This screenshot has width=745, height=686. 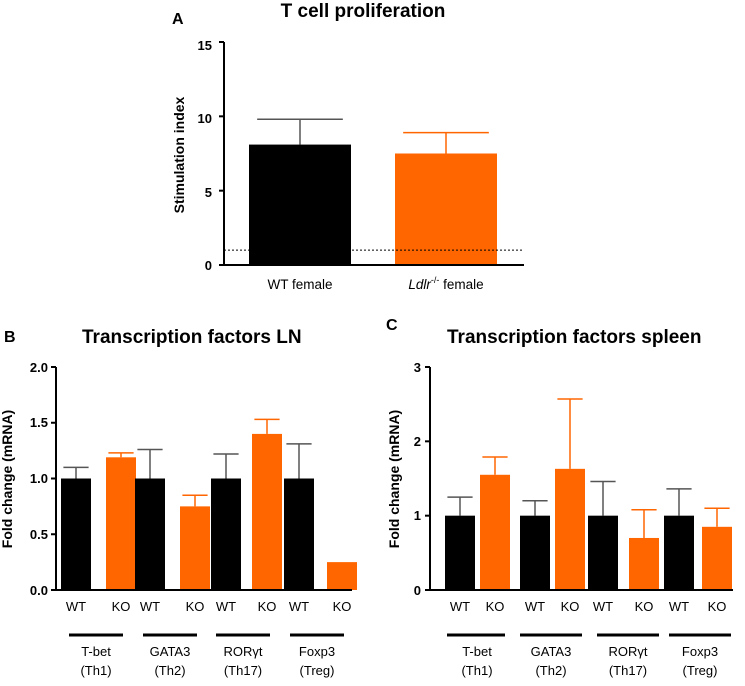 What do you see at coordinates (477, 651) in the screenshot?
I see `panel-c-group-label: T-bet` at bounding box center [477, 651].